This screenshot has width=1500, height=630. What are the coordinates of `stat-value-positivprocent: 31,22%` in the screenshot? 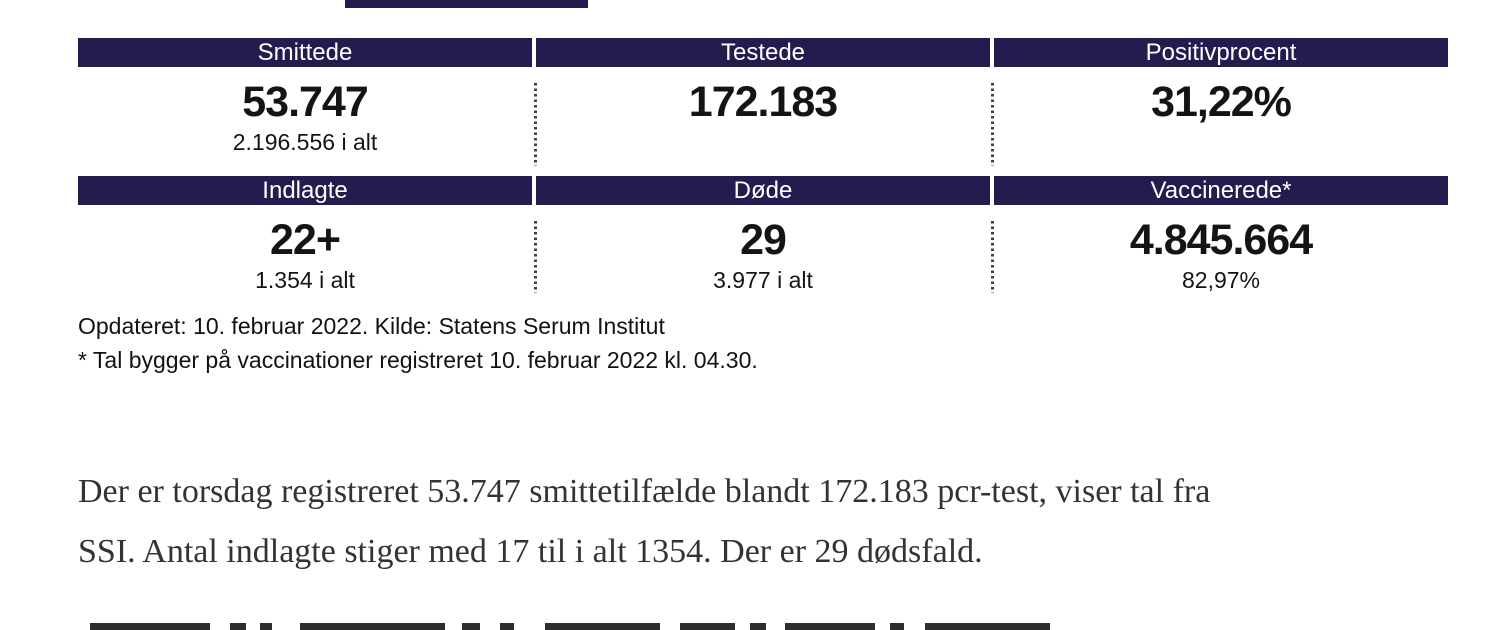 It's located at (1221, 102).